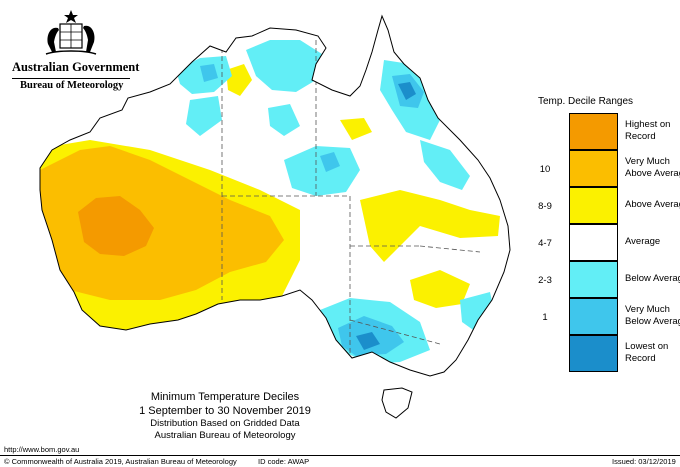 The width and height of the screenshot is (680, 467). I want to click on legend-label: Lowest on Record, so click(647, 352).